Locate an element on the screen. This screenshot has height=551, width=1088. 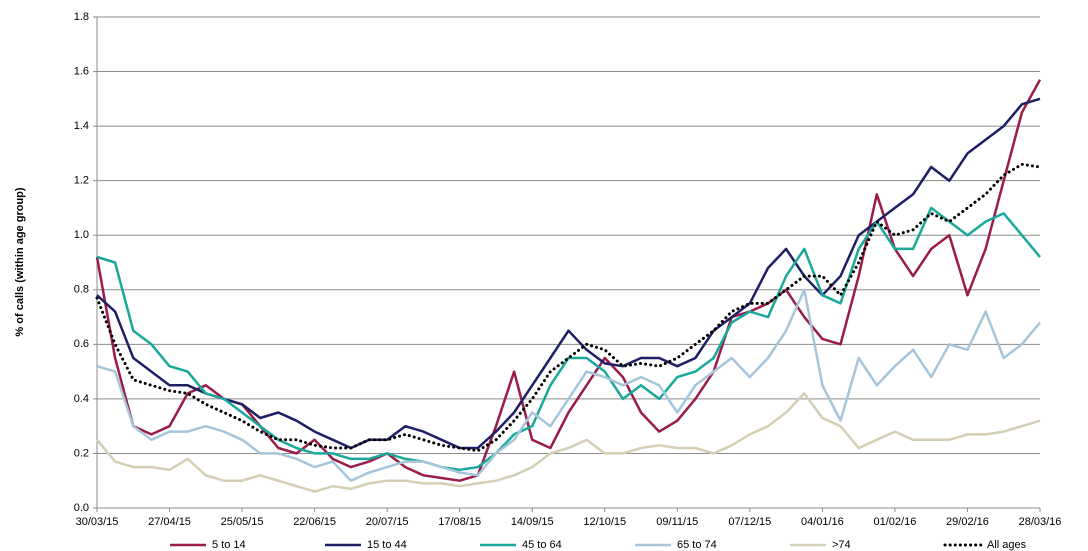
x-tick-label: 20/07/15 is located at coordinates (387, 522).